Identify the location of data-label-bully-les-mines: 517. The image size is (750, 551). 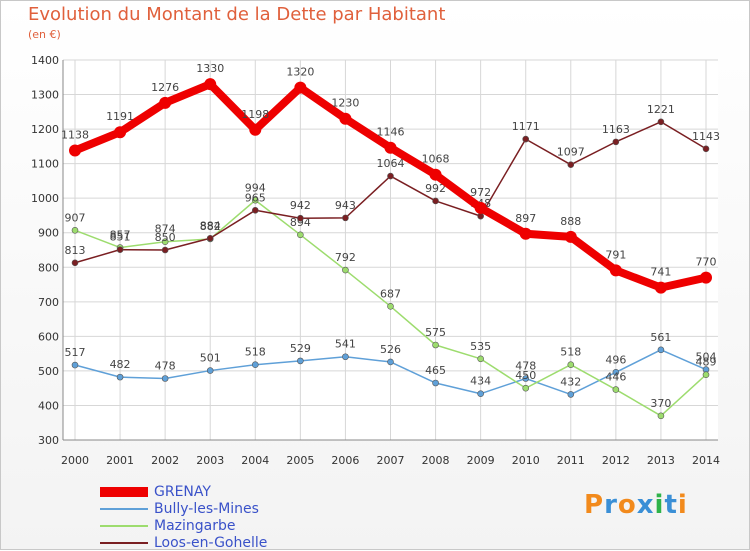
(75, 352).